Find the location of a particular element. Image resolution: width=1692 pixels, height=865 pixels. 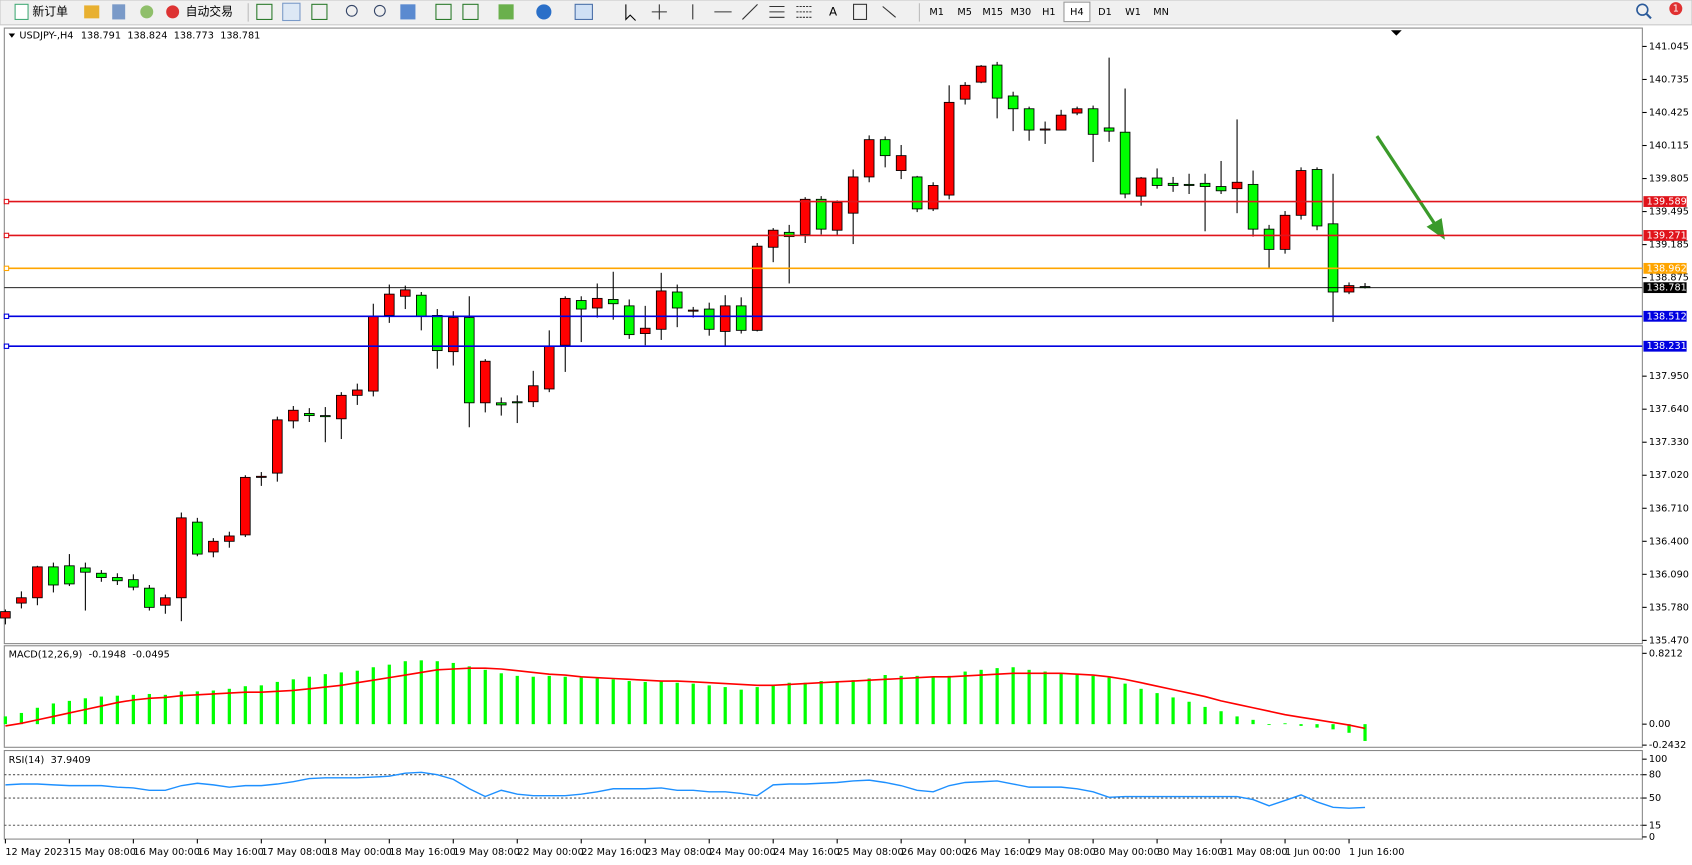

templates-icon is located at coordinates (583, 11).